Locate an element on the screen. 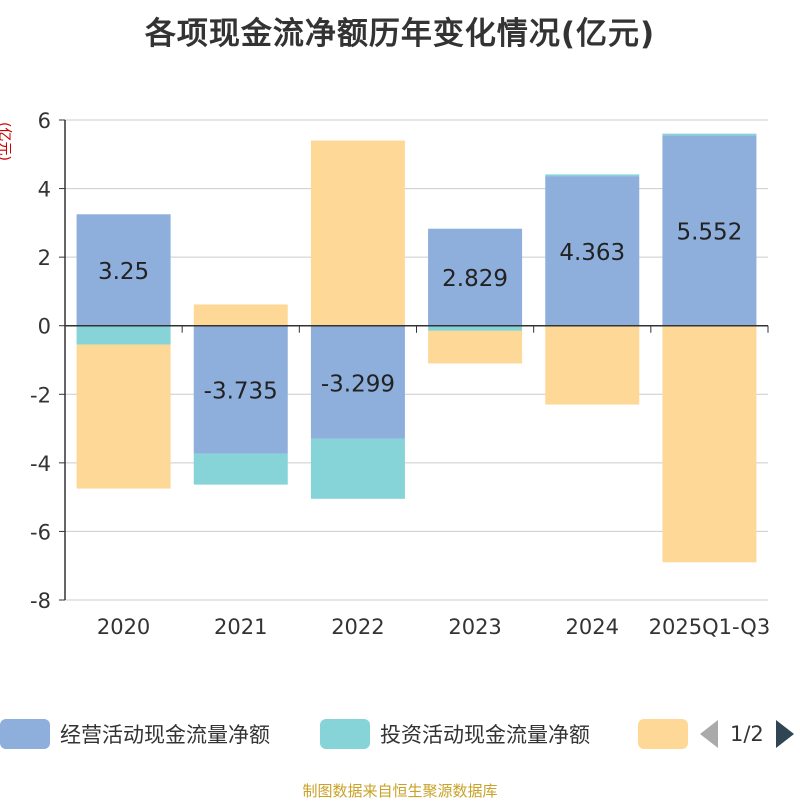 The height and width of the screenshot is (801, 800). data-label: -3.299 is located at coordinates (358, 384).